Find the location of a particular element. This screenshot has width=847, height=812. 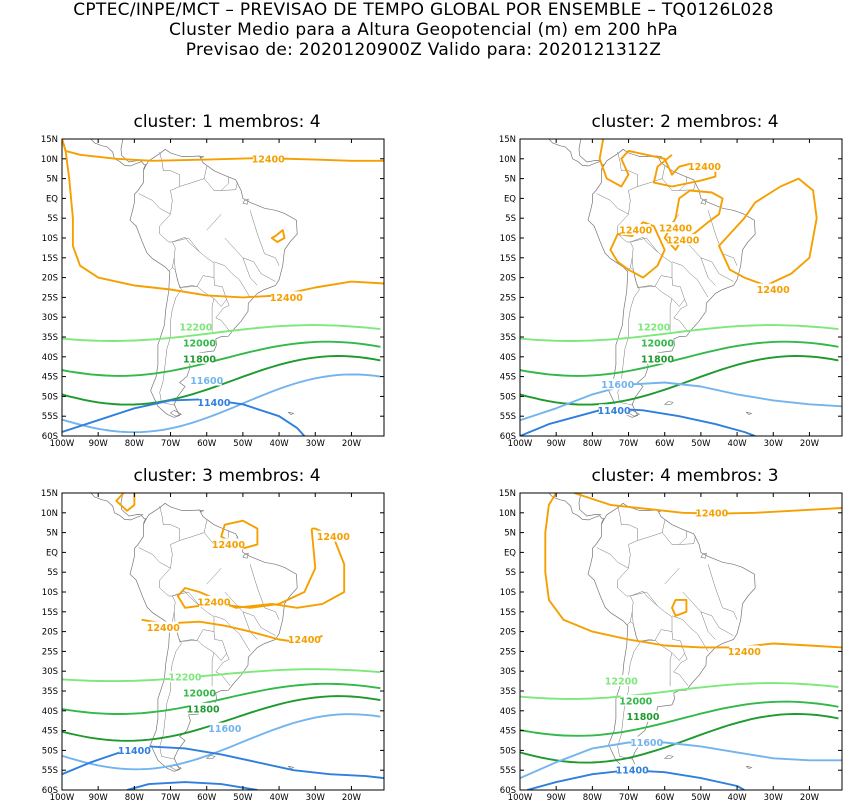

x-tick-label: 80W is located at coordinates (135, 444).